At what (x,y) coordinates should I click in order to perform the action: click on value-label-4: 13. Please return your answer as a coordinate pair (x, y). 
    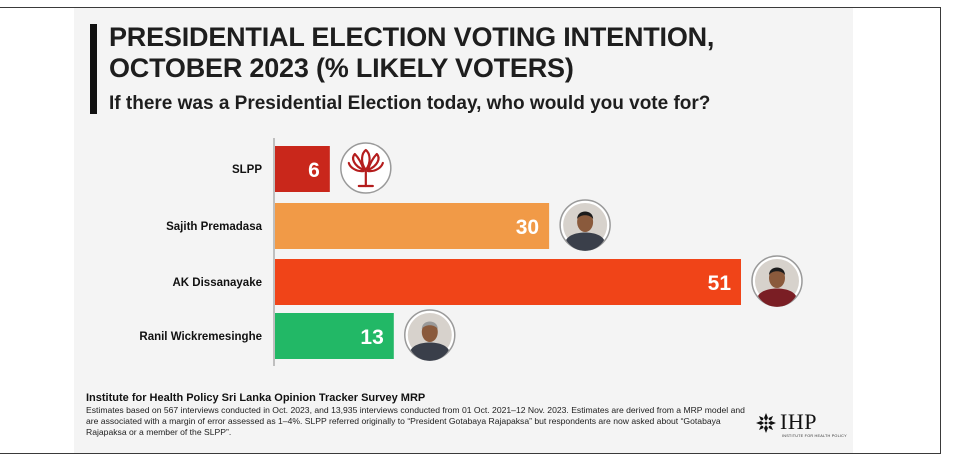
    Looking at the image, I should click on (371, 337).